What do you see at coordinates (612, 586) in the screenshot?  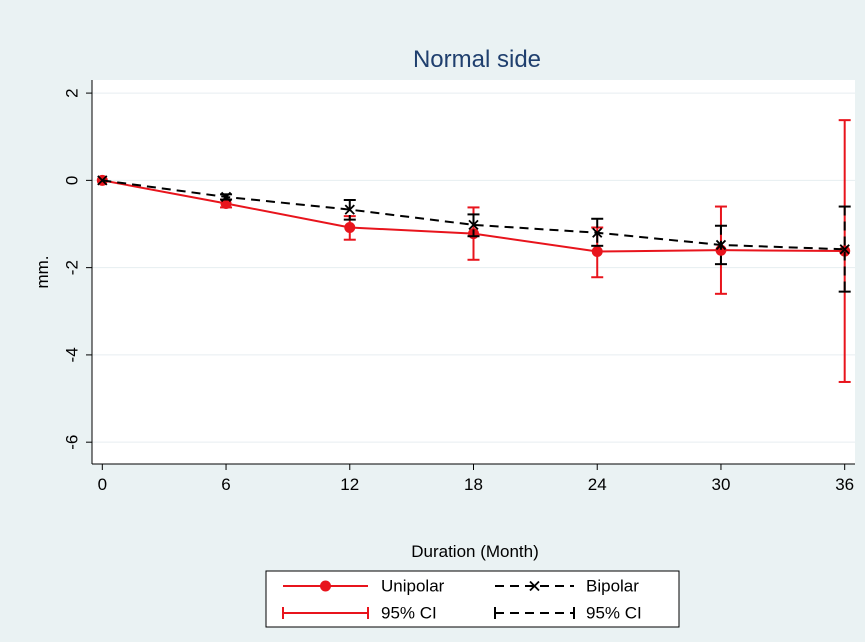 I see `legend-label: Bipolar` at bounding box center [612, 586].